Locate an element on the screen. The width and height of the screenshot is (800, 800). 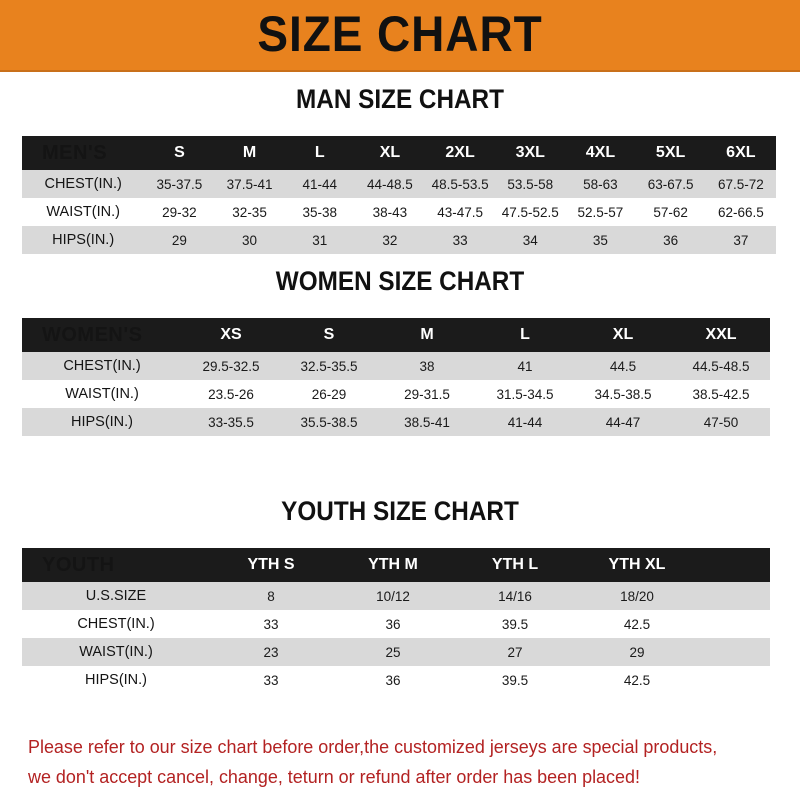
women-cell: 38.5-42.5 is located at coordinates (721, 394).